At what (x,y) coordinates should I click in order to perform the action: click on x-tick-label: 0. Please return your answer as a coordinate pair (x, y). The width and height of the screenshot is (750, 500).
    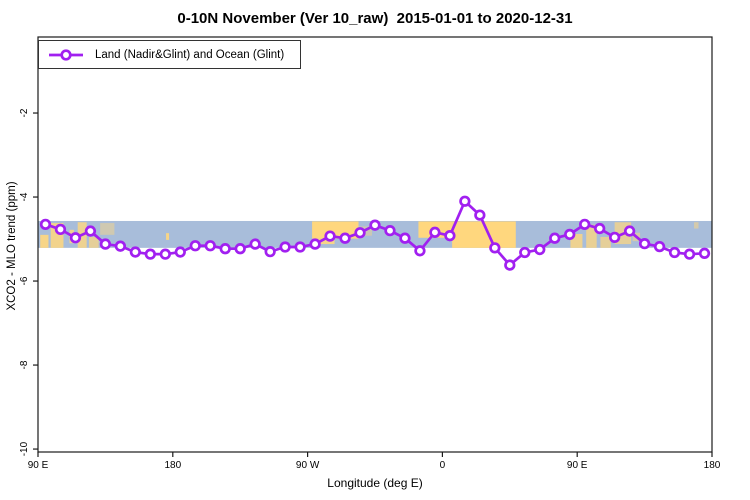
    Looking at the image, I should click on (443, 465).